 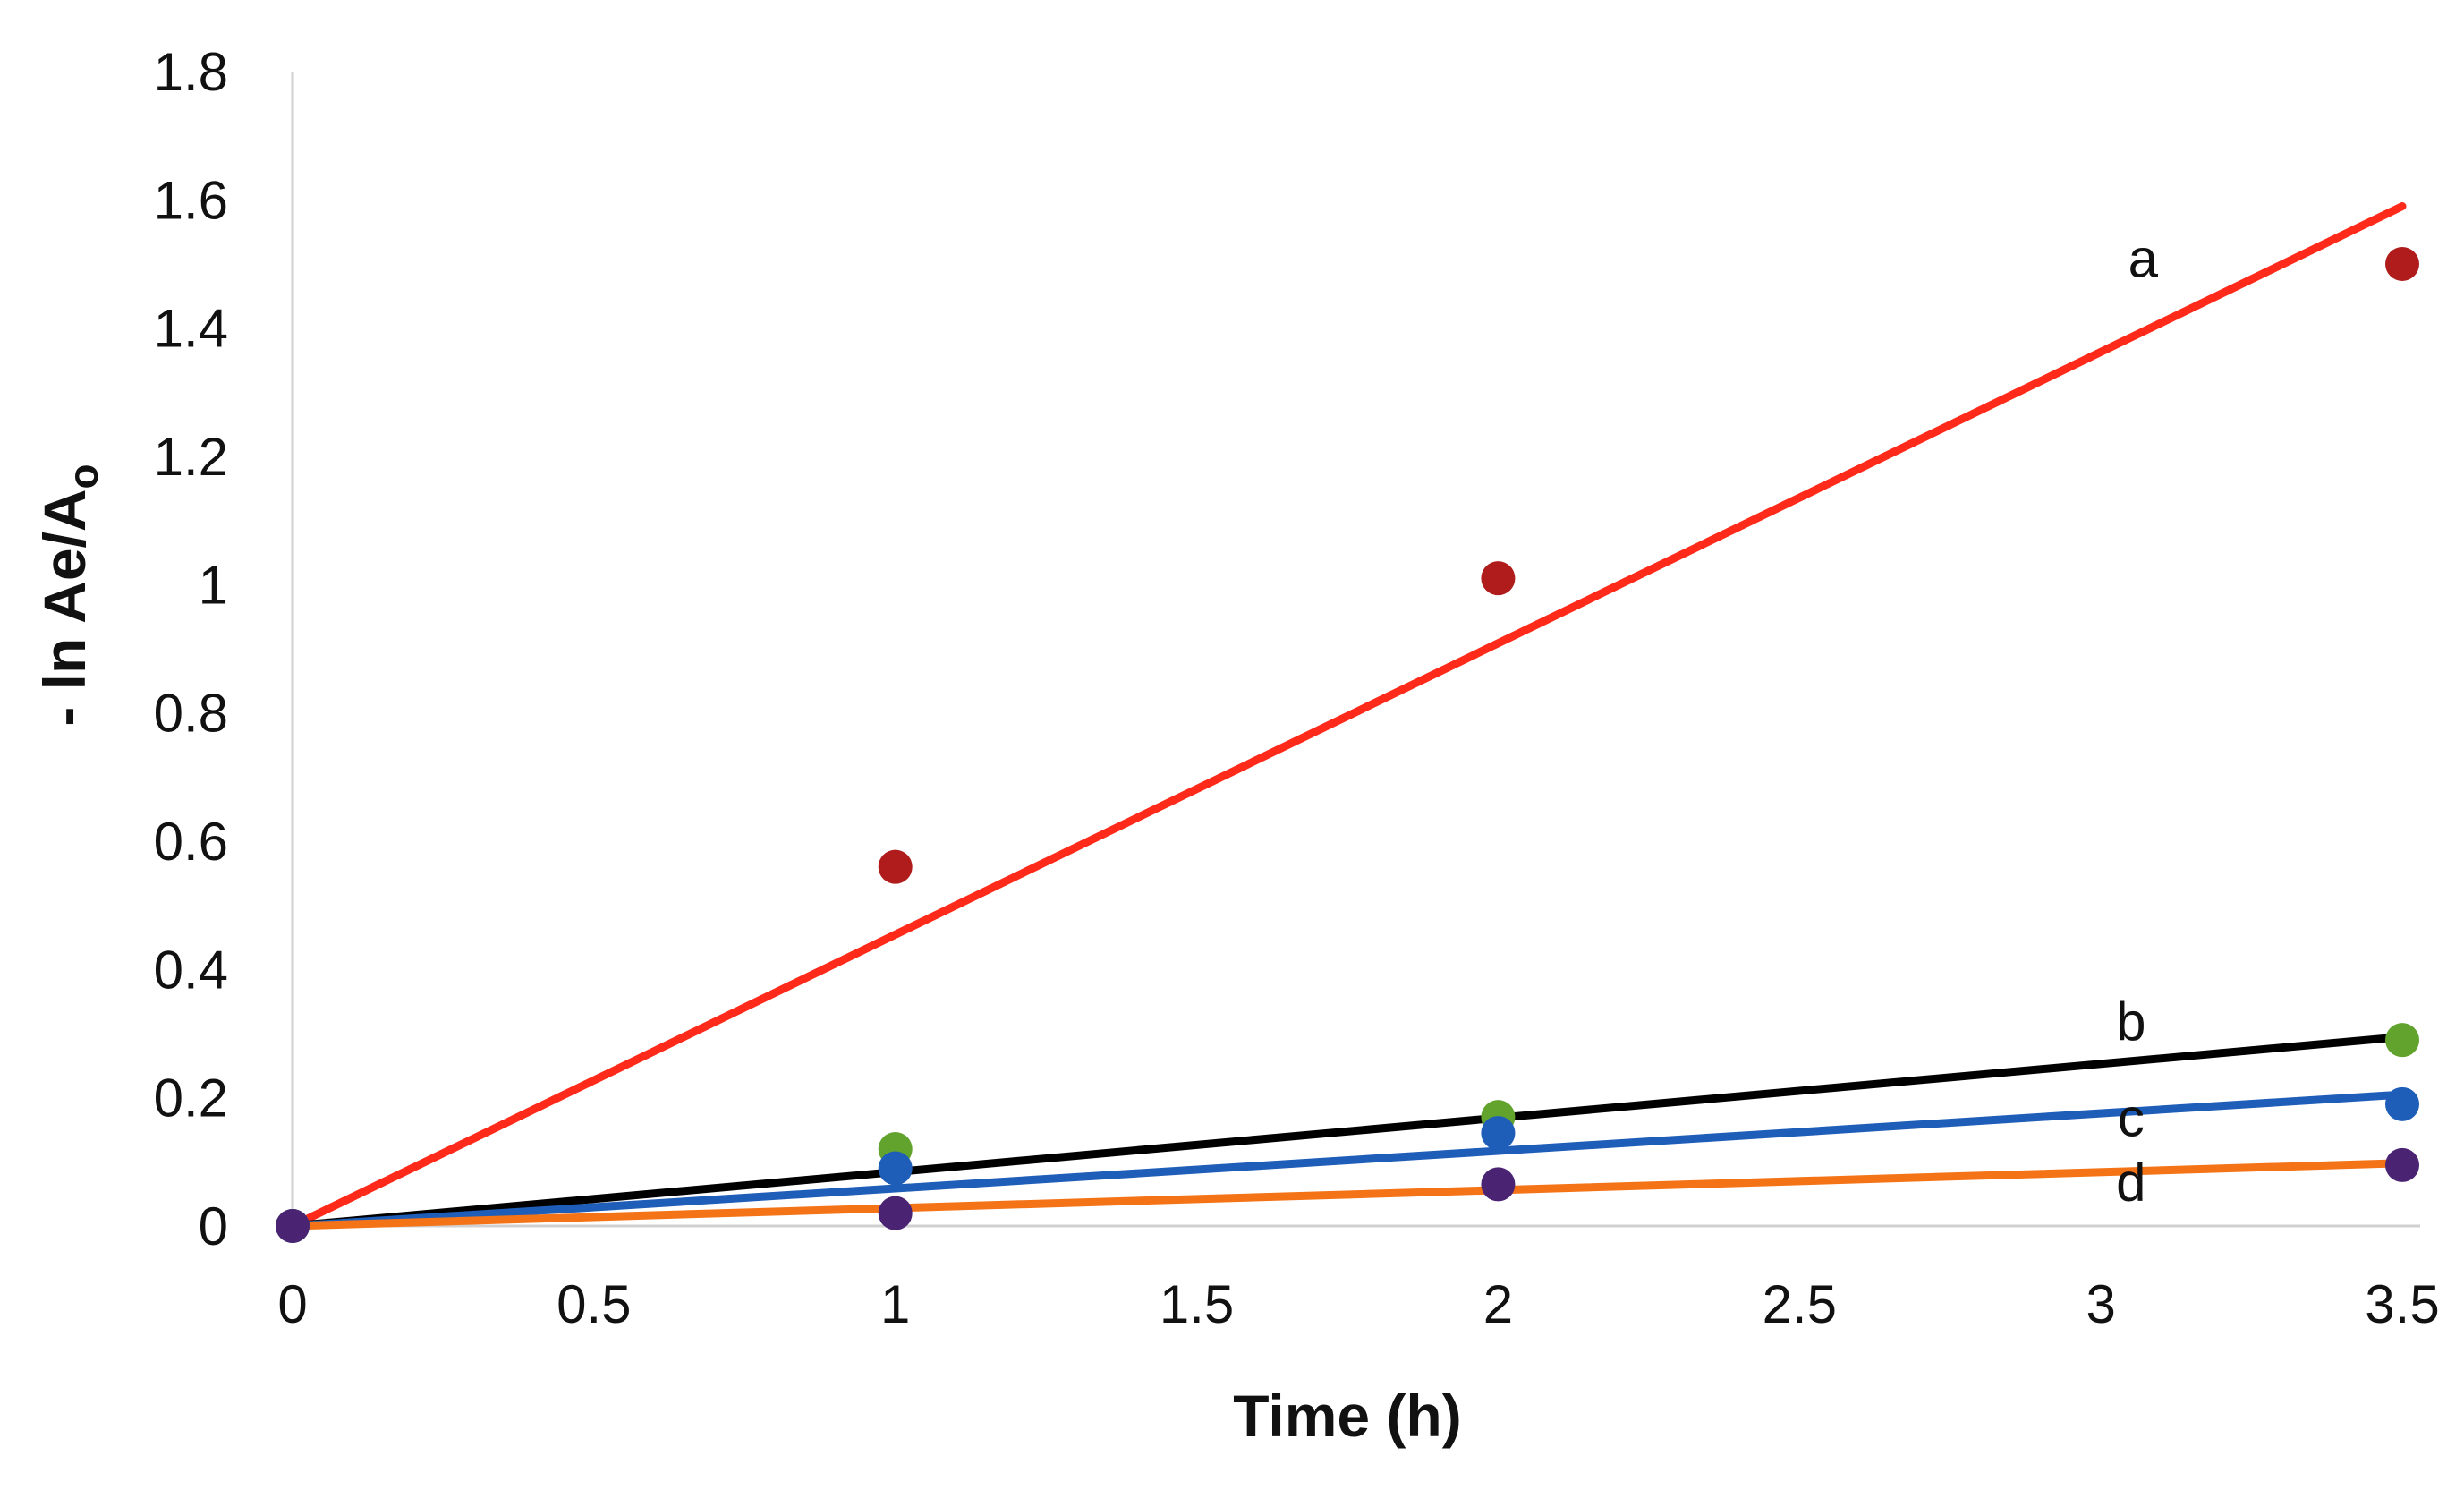 What do you see at coordinates (1347, 1416) in the screenshot?
I see `x-axis-title: Time (h)` at bounding box center [1347, 1416].